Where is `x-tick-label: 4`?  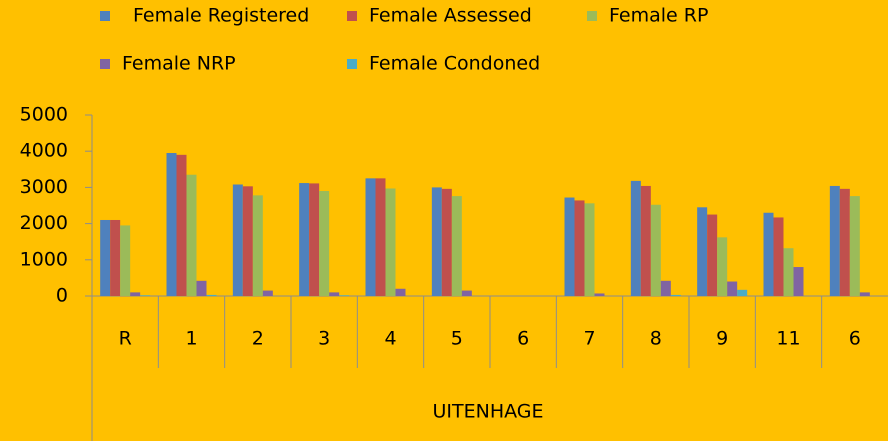 x-tick-label: 4 is located at coordinates (390, 339).